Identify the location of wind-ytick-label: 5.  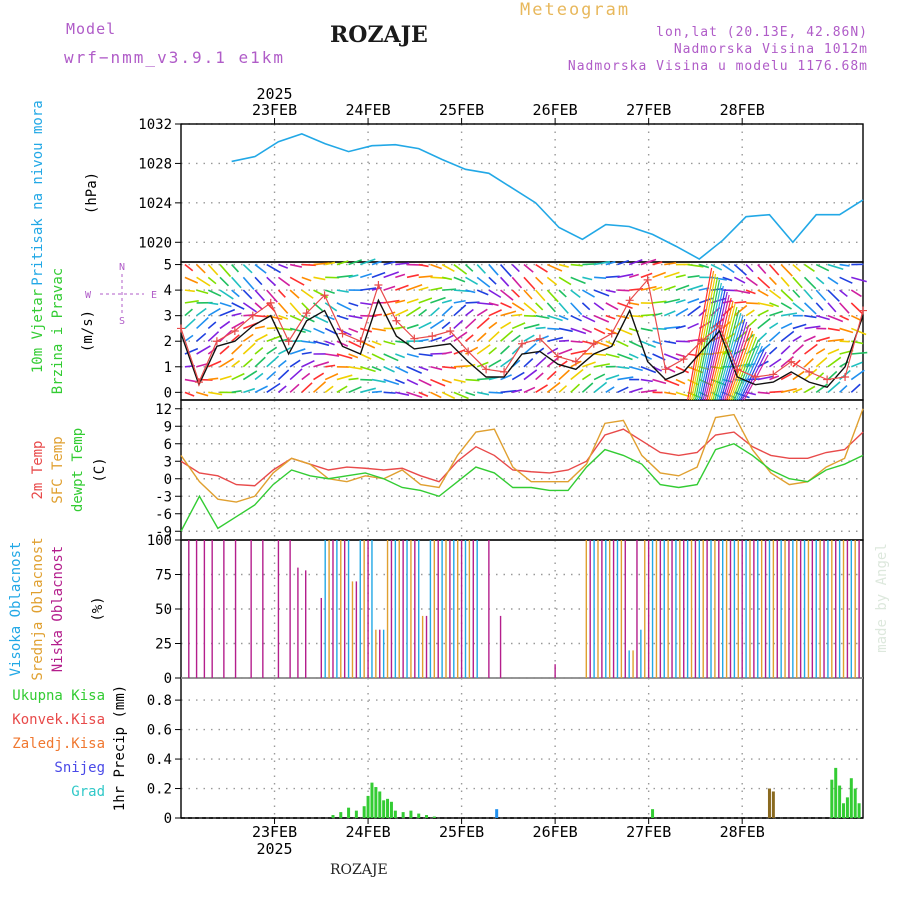
(168, 266).